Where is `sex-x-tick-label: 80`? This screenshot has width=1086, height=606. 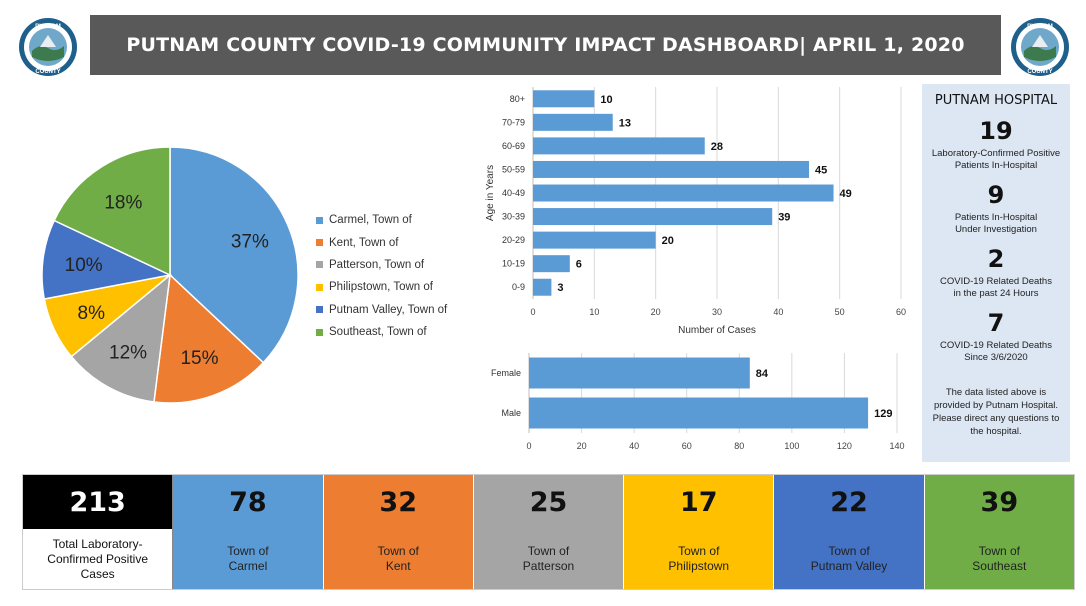
sex-x-tick-label: 80 is located at coordinates (739, 446).